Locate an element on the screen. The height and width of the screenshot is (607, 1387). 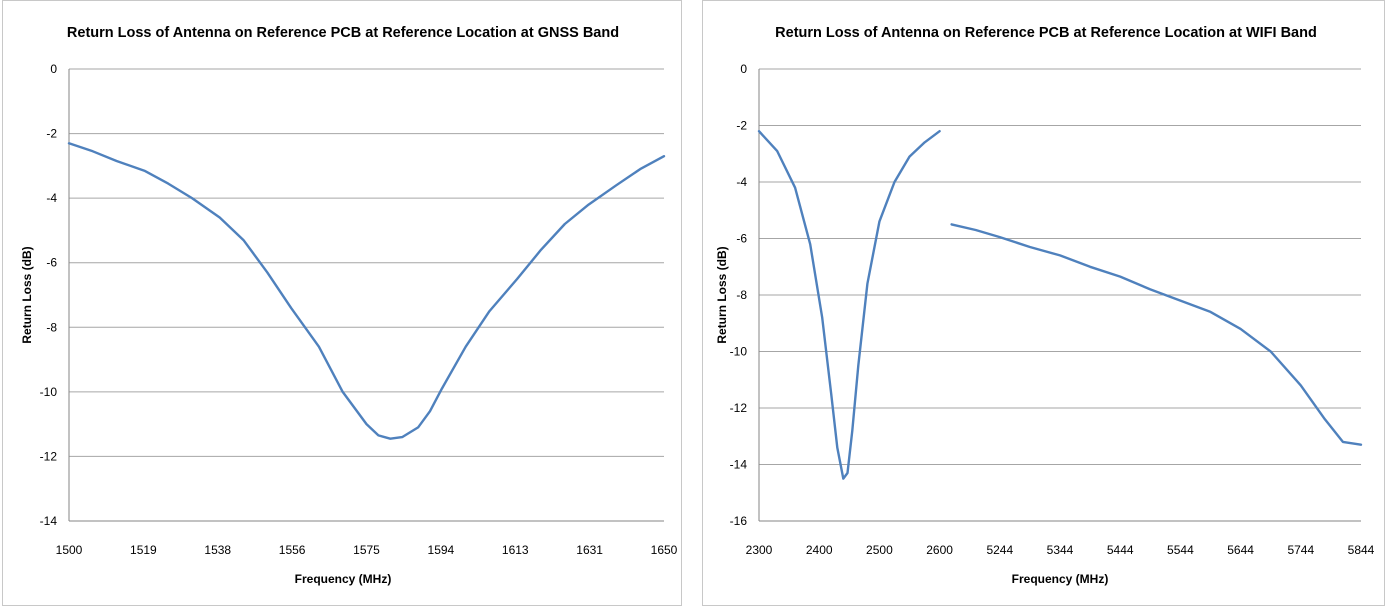
x-tick-label: 1613 is located at coordinates (515, 550).